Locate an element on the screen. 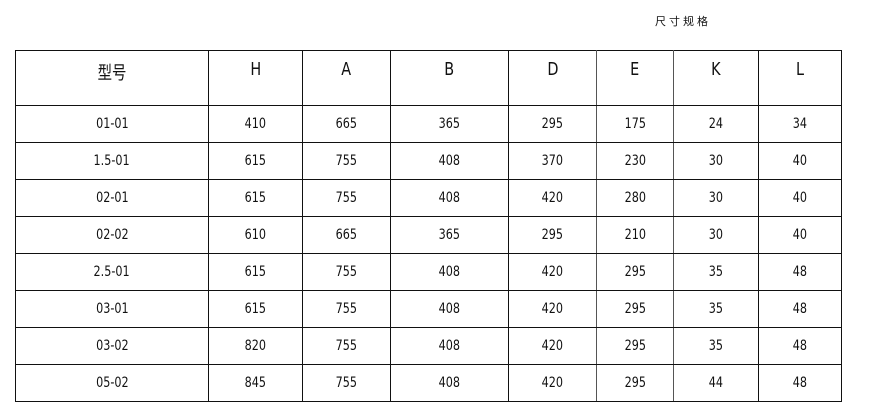 Image resolution: width=874 pixels, height=414 pixels. table-cell: 230 is located at coordinates (635, 161).